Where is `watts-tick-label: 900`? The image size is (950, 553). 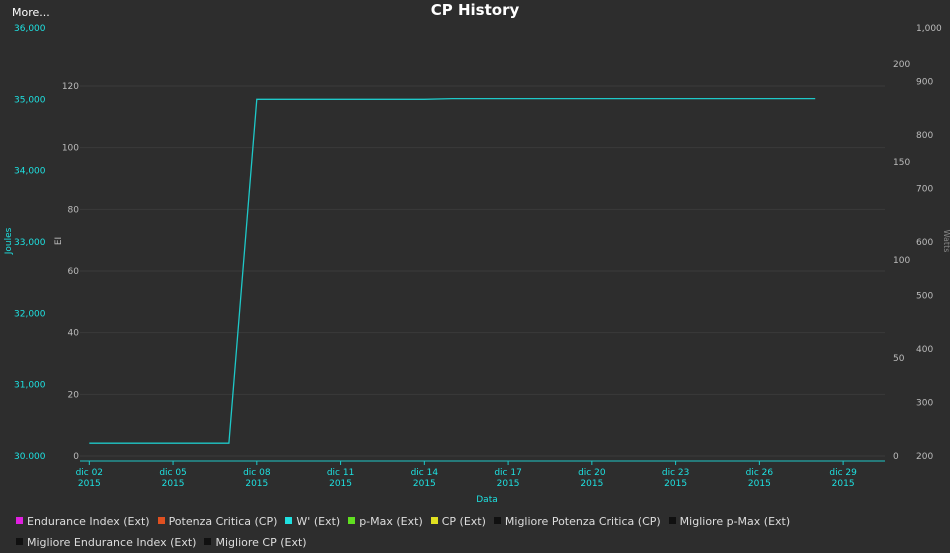
watts-tick-label: 900 is located at coordinates (924, 83).